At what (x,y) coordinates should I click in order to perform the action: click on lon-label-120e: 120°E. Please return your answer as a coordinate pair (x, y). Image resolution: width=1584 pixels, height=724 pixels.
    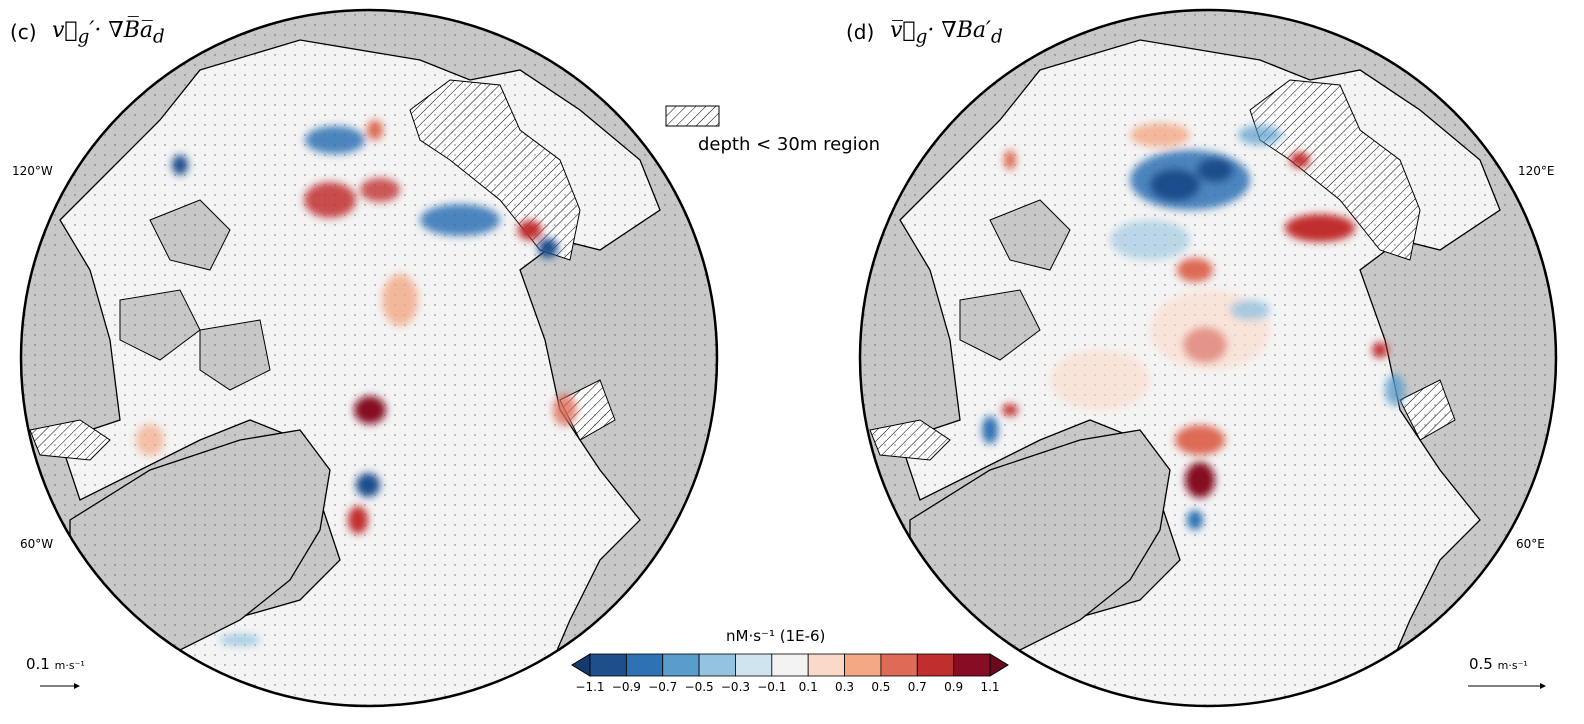
    Looking at the image, I should click on (1536, 171).